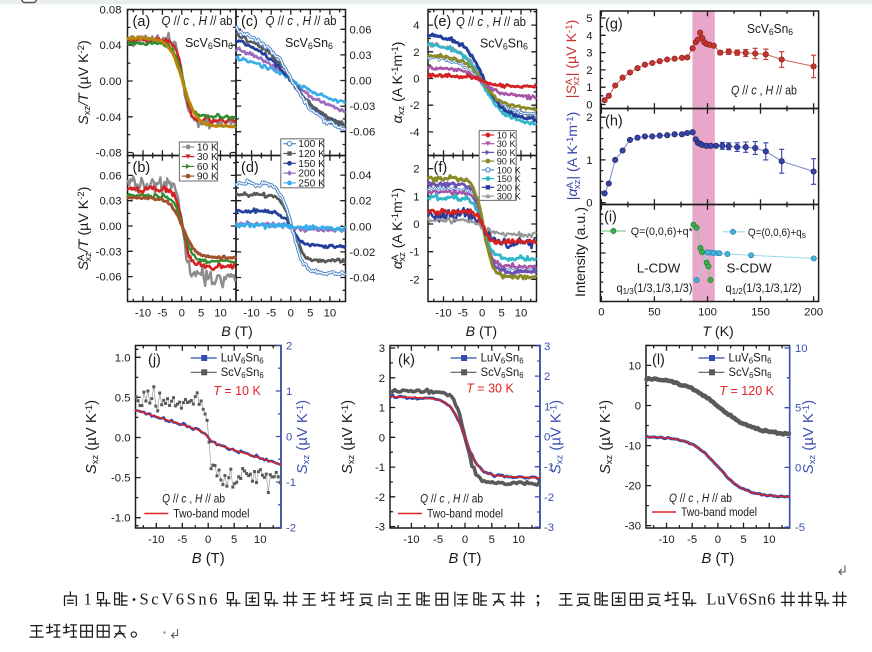 The width and height of the screenshot is (872, 652). Describe the element at coordinates (581, 252) in the screenshot. I see `svg-text: Intensity (a.u.)` at that location.